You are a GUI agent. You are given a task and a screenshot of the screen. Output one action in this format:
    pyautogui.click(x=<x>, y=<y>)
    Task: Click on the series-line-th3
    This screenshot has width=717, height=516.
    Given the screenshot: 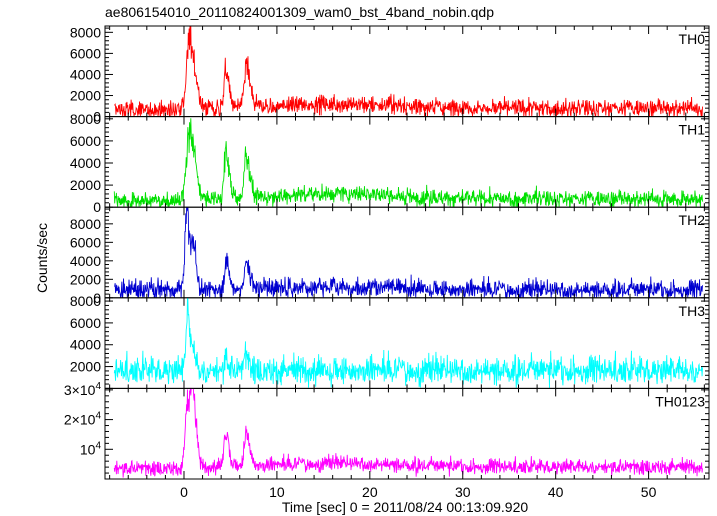 What is the action you would take?
    pyautogui.click(x=408, y=342)
    